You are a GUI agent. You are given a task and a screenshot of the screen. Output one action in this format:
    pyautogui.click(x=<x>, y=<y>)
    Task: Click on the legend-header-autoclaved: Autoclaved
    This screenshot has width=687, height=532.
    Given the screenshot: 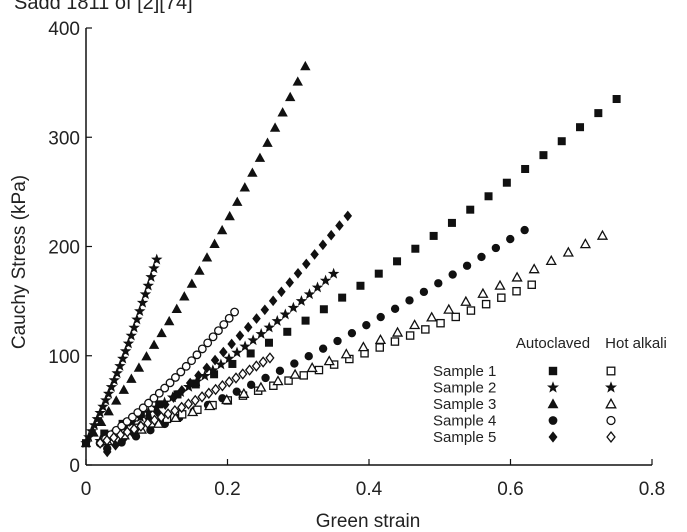 What is the action you would take?
    pyautogui.click(x=553, y=343)
    